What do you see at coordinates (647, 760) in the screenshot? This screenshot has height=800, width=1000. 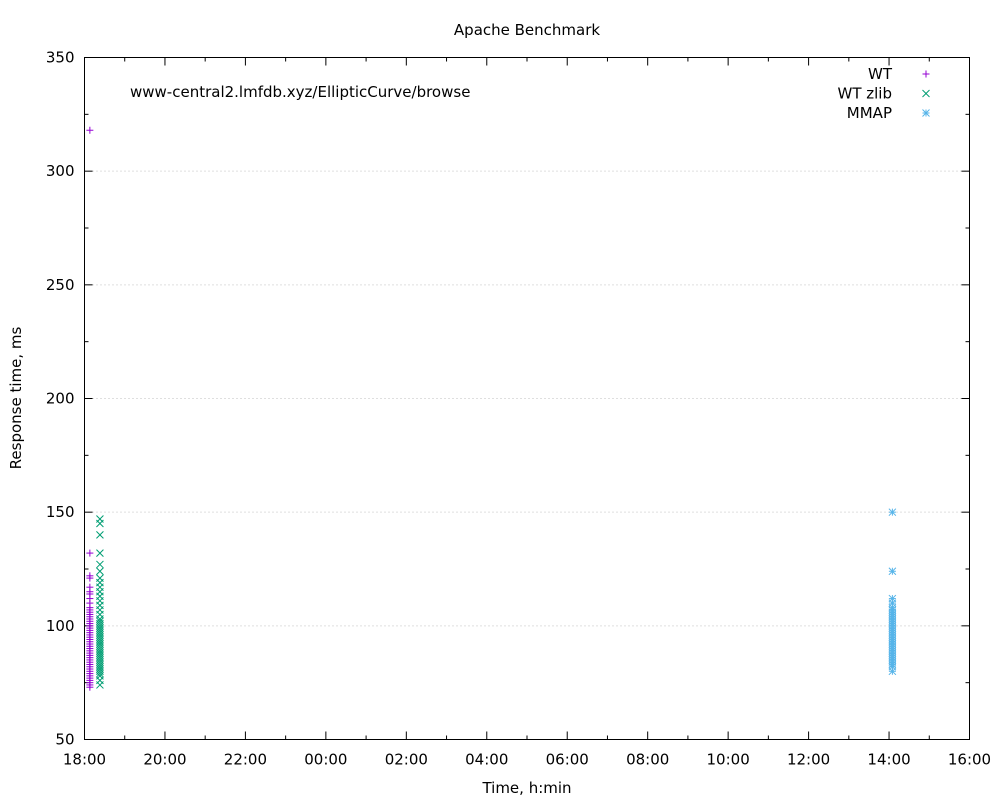 I see `x-tick-label: 08:00` at bounding box center [647, 760].